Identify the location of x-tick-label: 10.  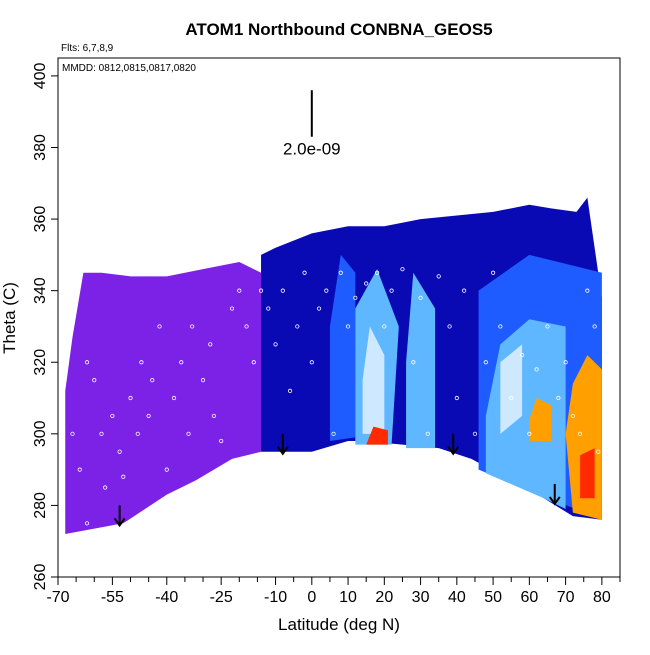
(348, 597).